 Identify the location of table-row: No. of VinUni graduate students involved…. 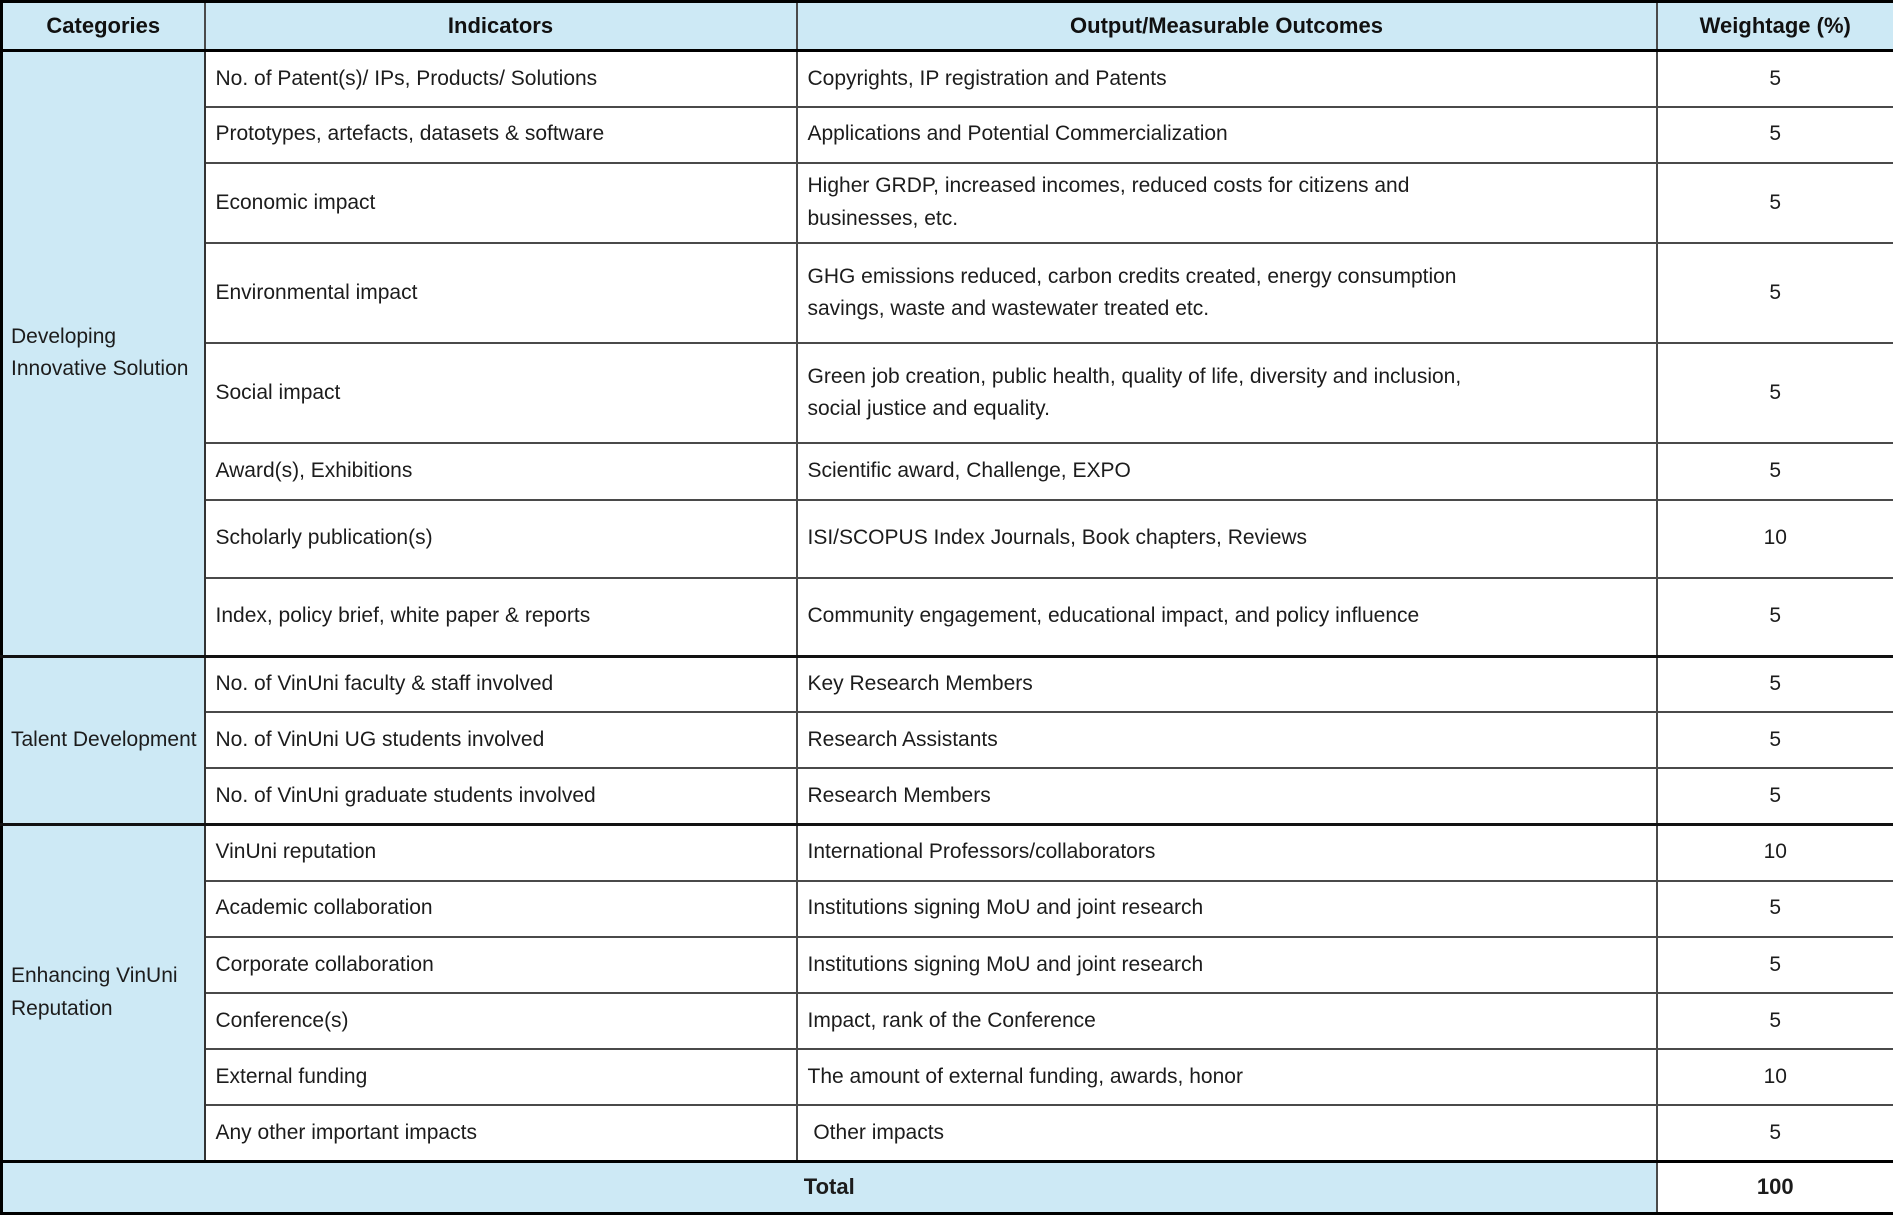
(947, 796).